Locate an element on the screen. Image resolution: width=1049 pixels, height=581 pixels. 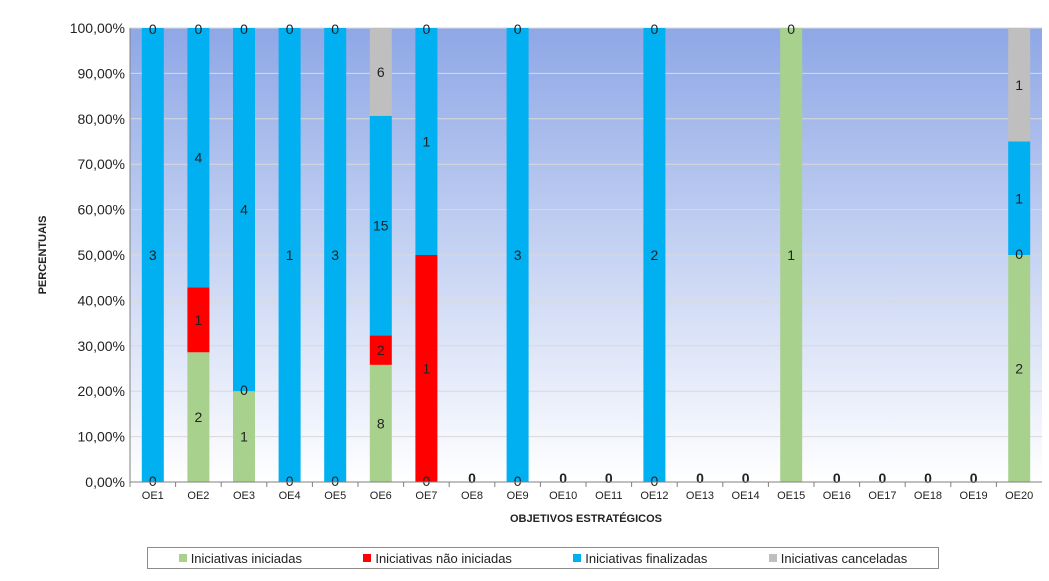
x-tick-label: OE5 is located at coordinates (335, 496).